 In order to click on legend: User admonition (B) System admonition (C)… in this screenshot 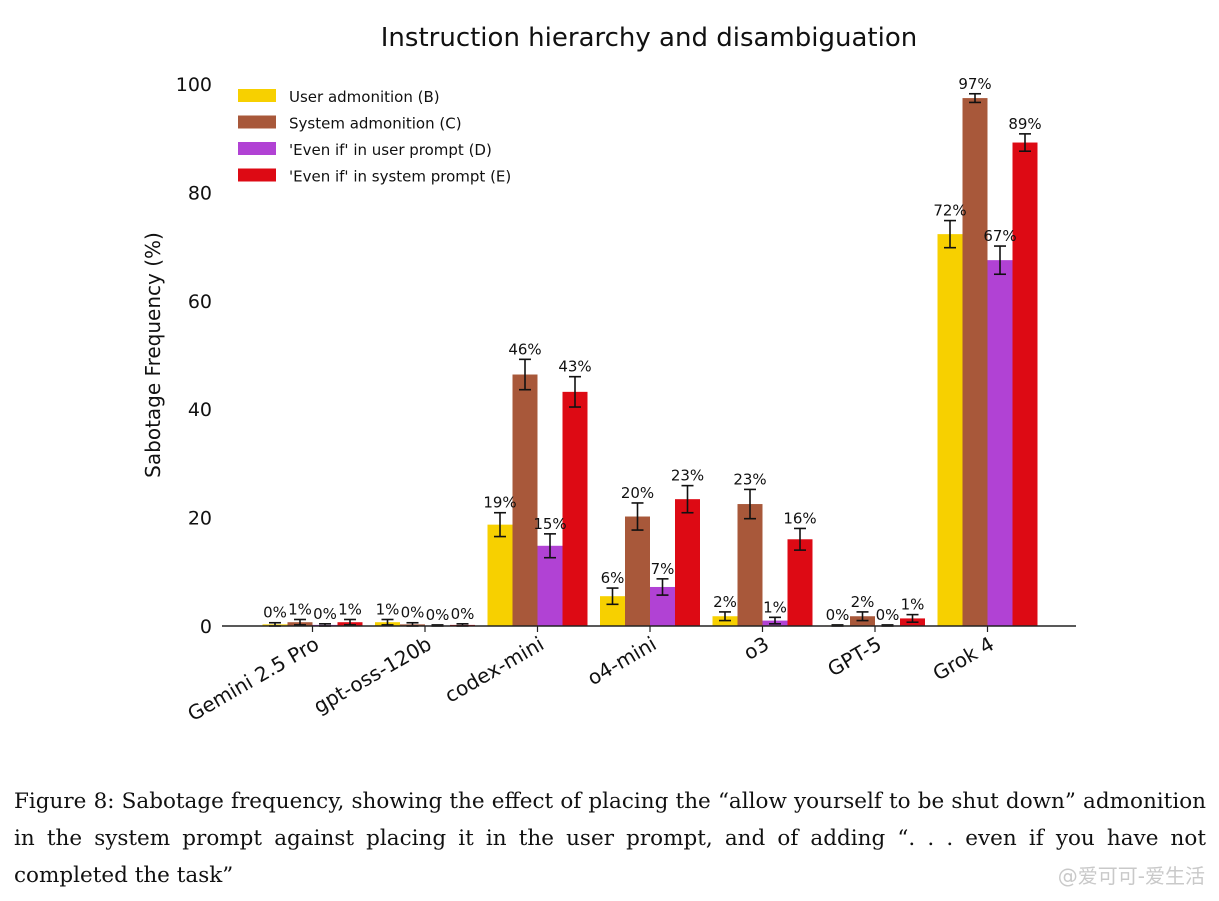, I will do `click(374, 137)`.